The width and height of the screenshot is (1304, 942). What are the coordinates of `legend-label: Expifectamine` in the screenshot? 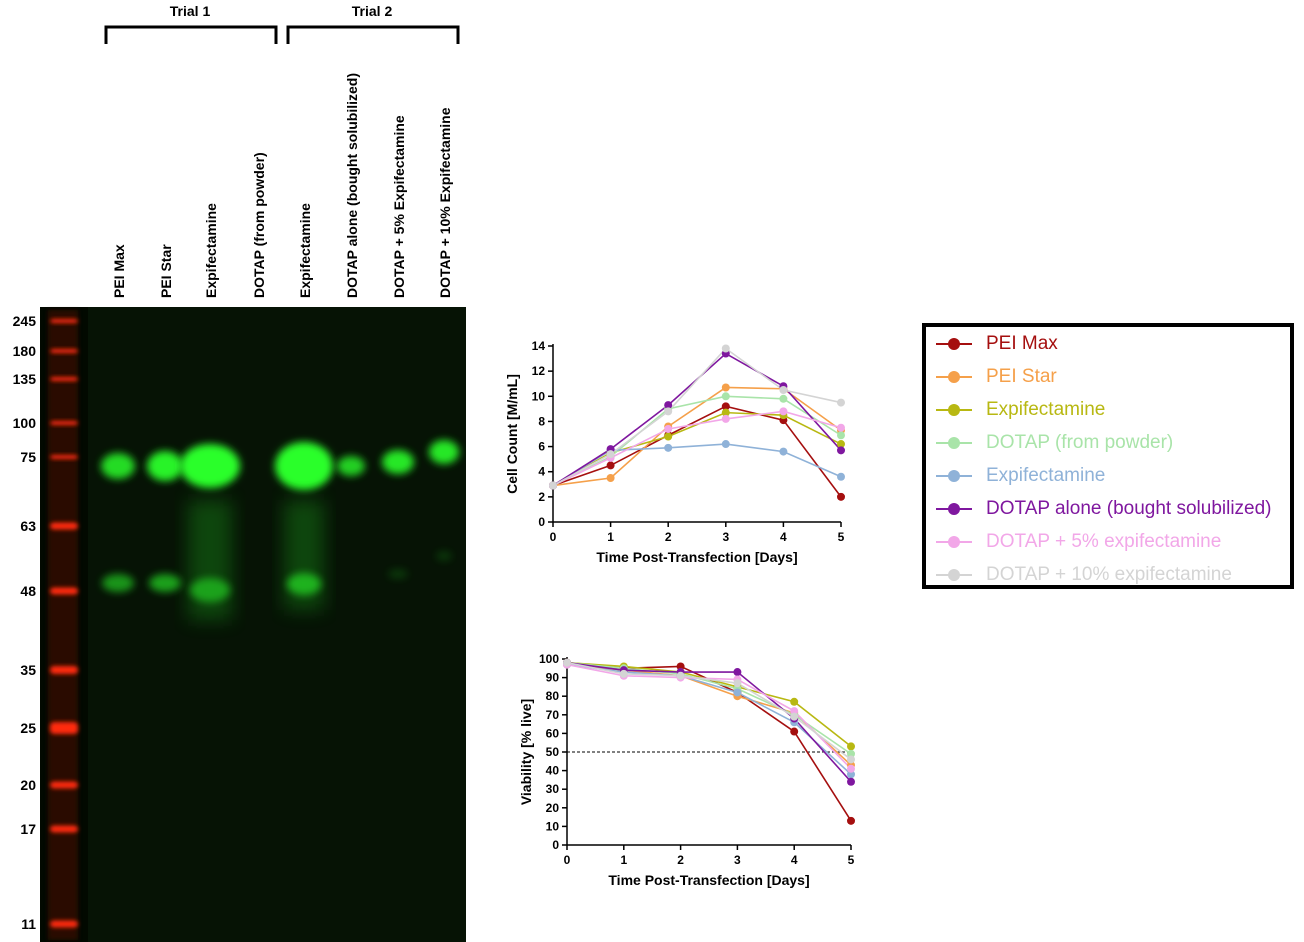 It's located at (1046, 409).